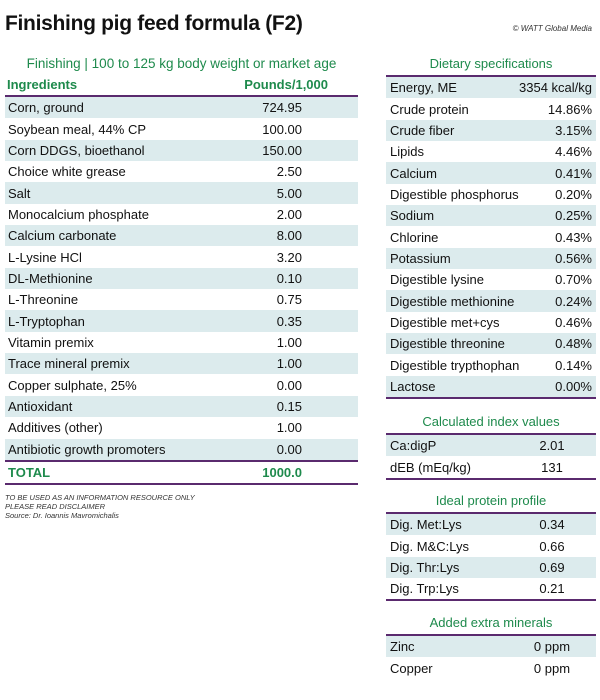 Image resolution: width=600 pixels, height=700 pixels. What do you see at coordinates (491, 513) in the screenshot?
I see `protein-rule` at bounding box center [491, 513].